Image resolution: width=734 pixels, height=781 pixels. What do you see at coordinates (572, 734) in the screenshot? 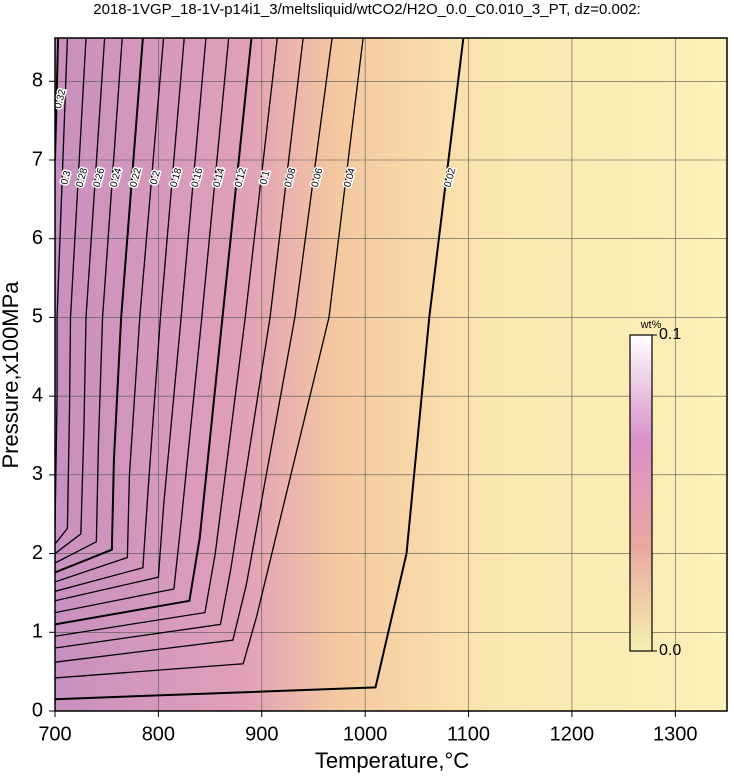
I see `x-tick-label: 1200` at bounding box center [572, 734].